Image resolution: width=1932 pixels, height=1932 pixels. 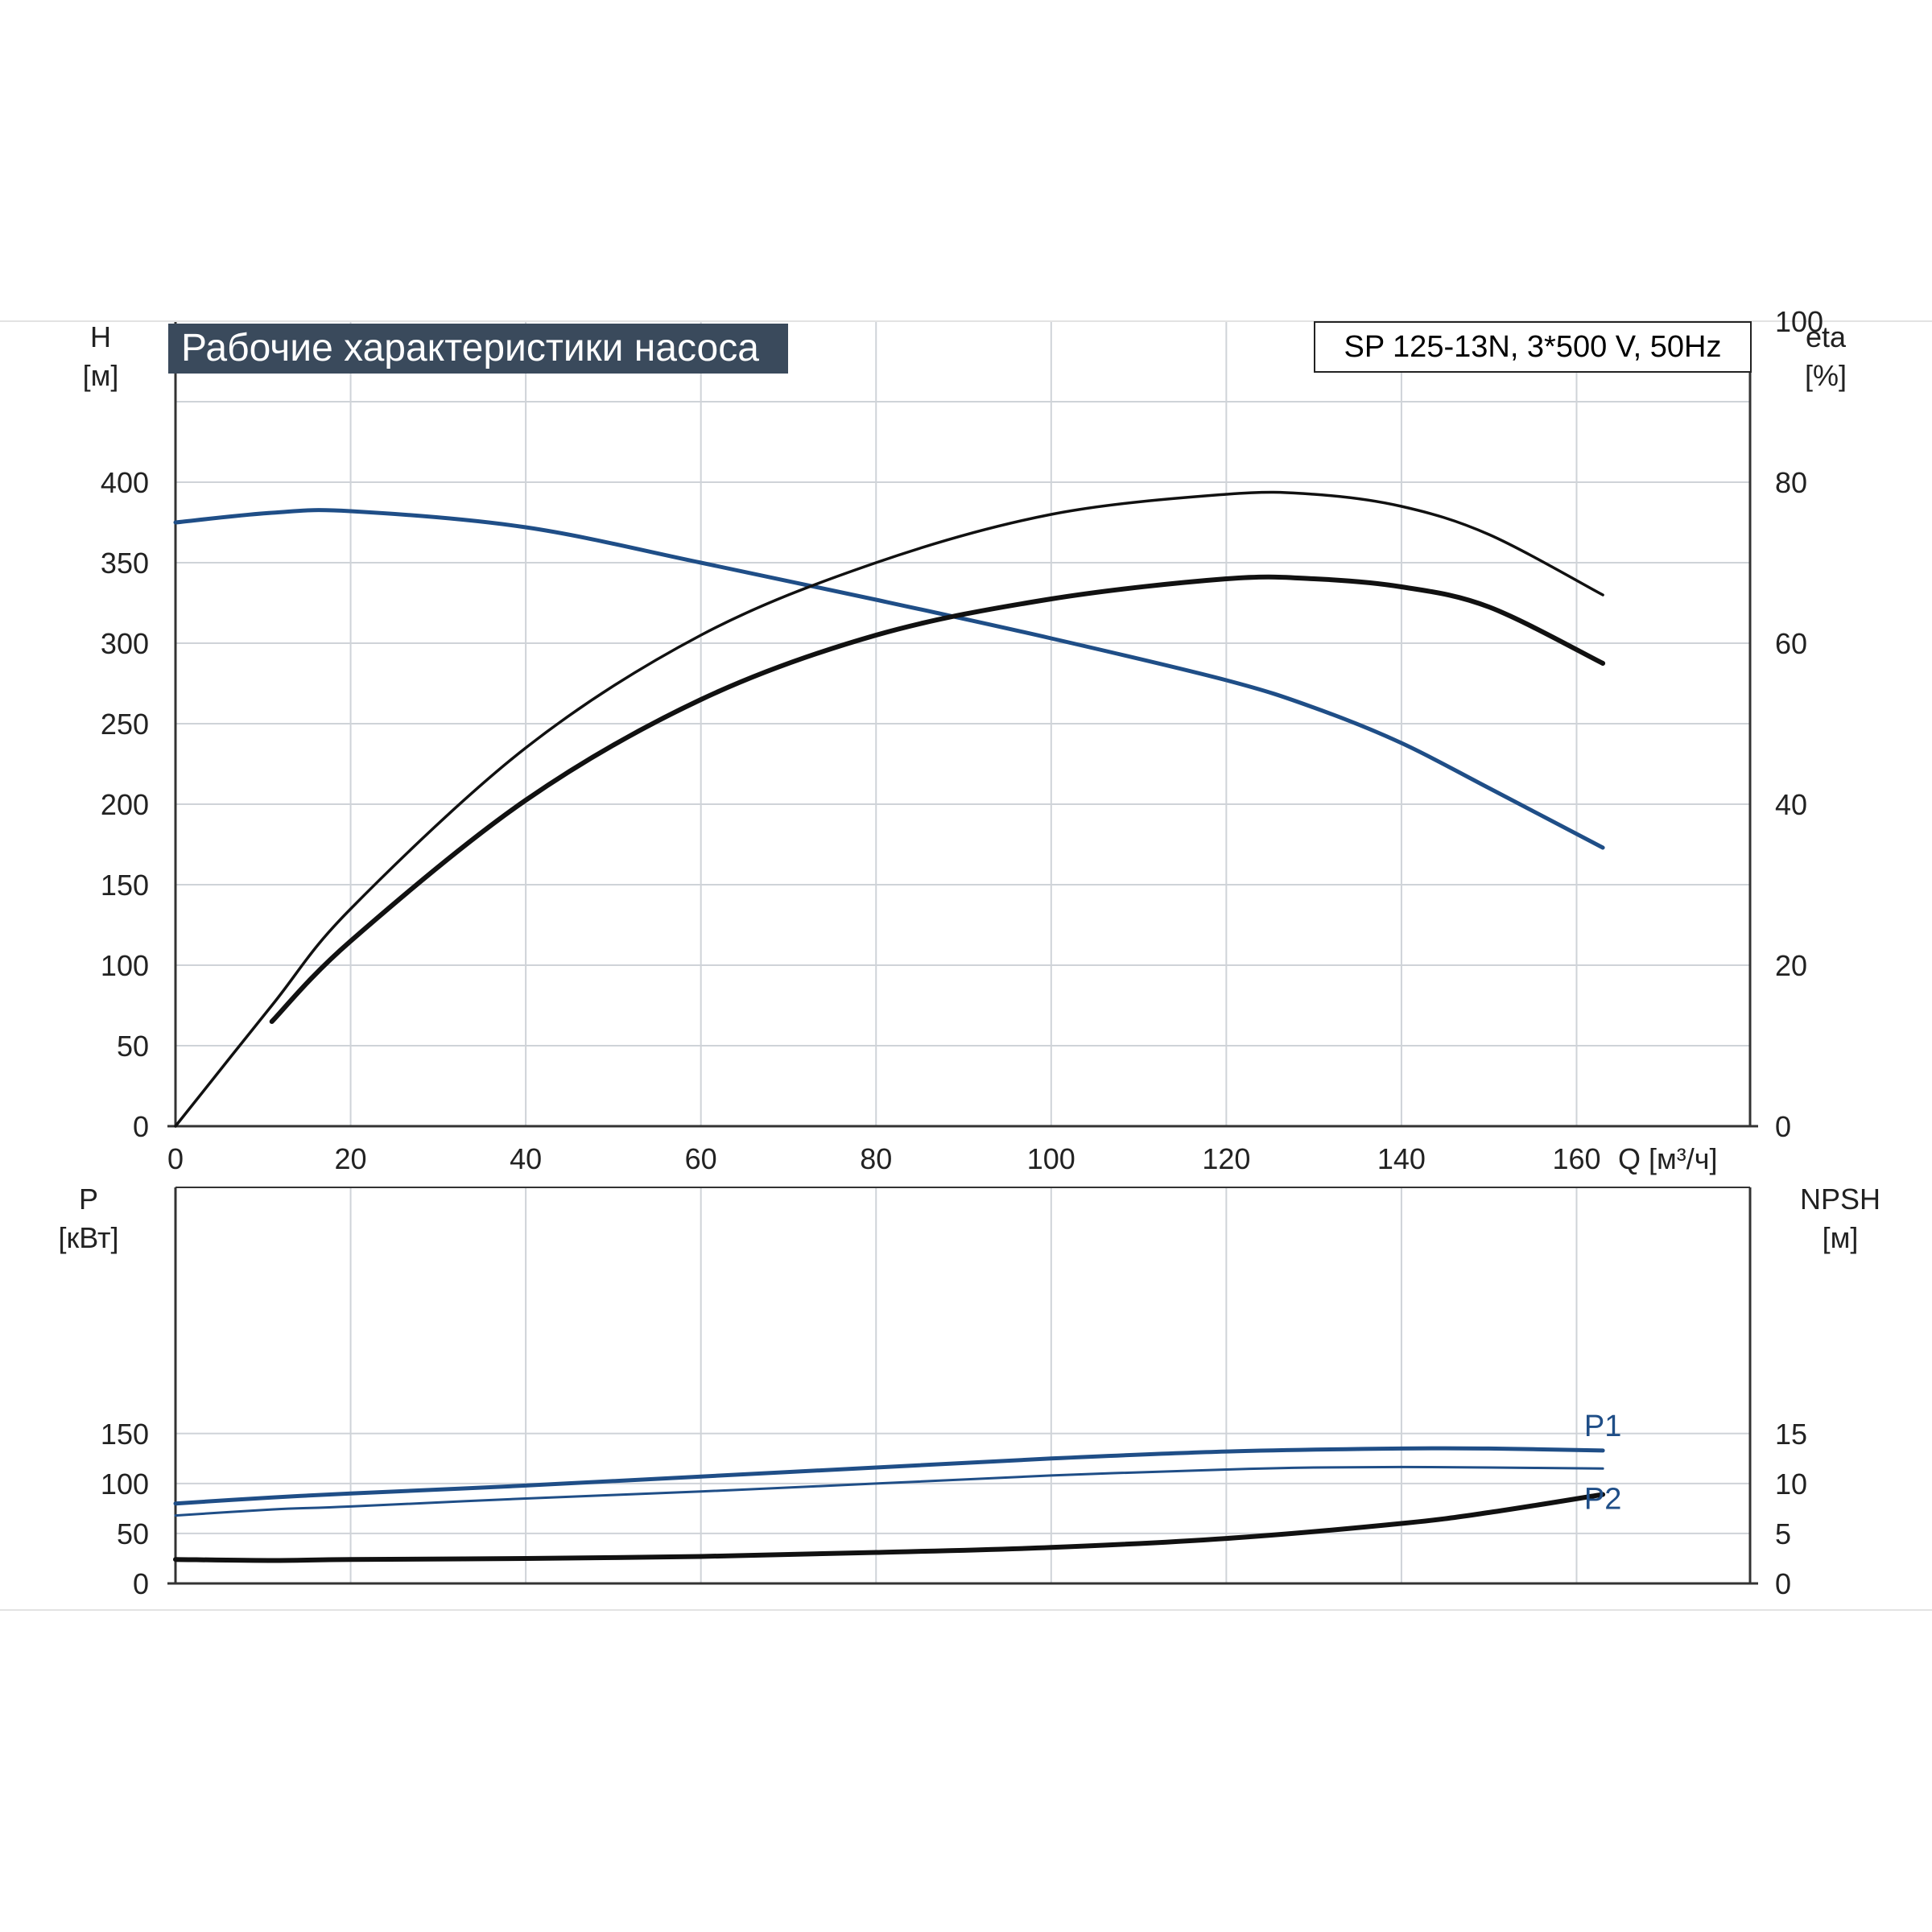 I want to click on top-right-tick-20: 20, so click(x=1791, y=966).